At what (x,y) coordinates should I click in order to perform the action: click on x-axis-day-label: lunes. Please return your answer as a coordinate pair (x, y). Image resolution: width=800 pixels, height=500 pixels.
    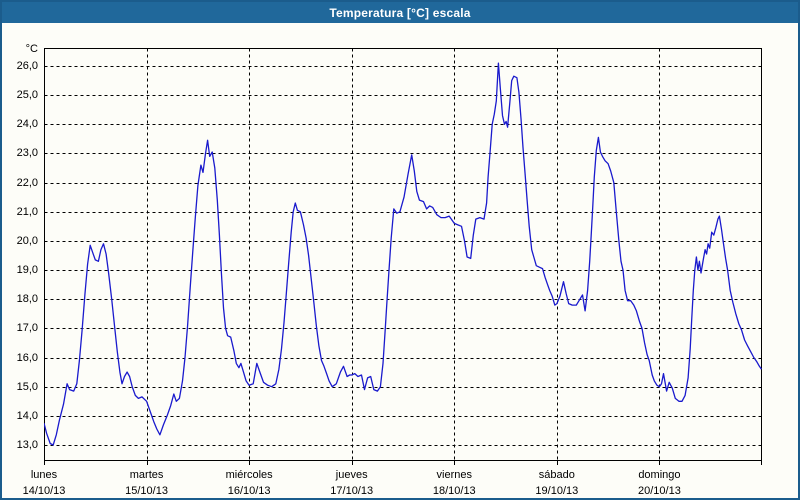
    Looking at the image, I should click on (44, 475).